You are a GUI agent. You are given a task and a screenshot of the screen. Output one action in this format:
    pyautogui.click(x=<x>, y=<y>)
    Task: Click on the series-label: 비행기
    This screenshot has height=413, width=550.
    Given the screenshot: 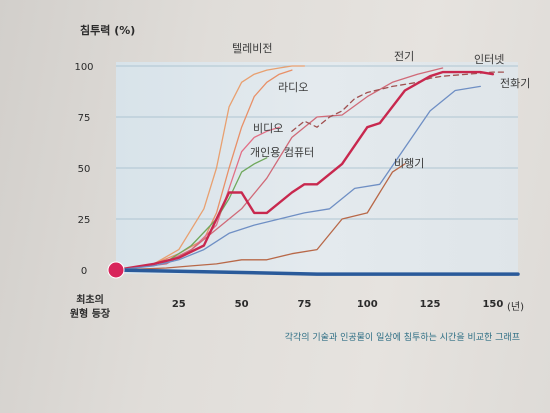 What is the action you would take?
    pyautogui.click(x=409, y=163)
    